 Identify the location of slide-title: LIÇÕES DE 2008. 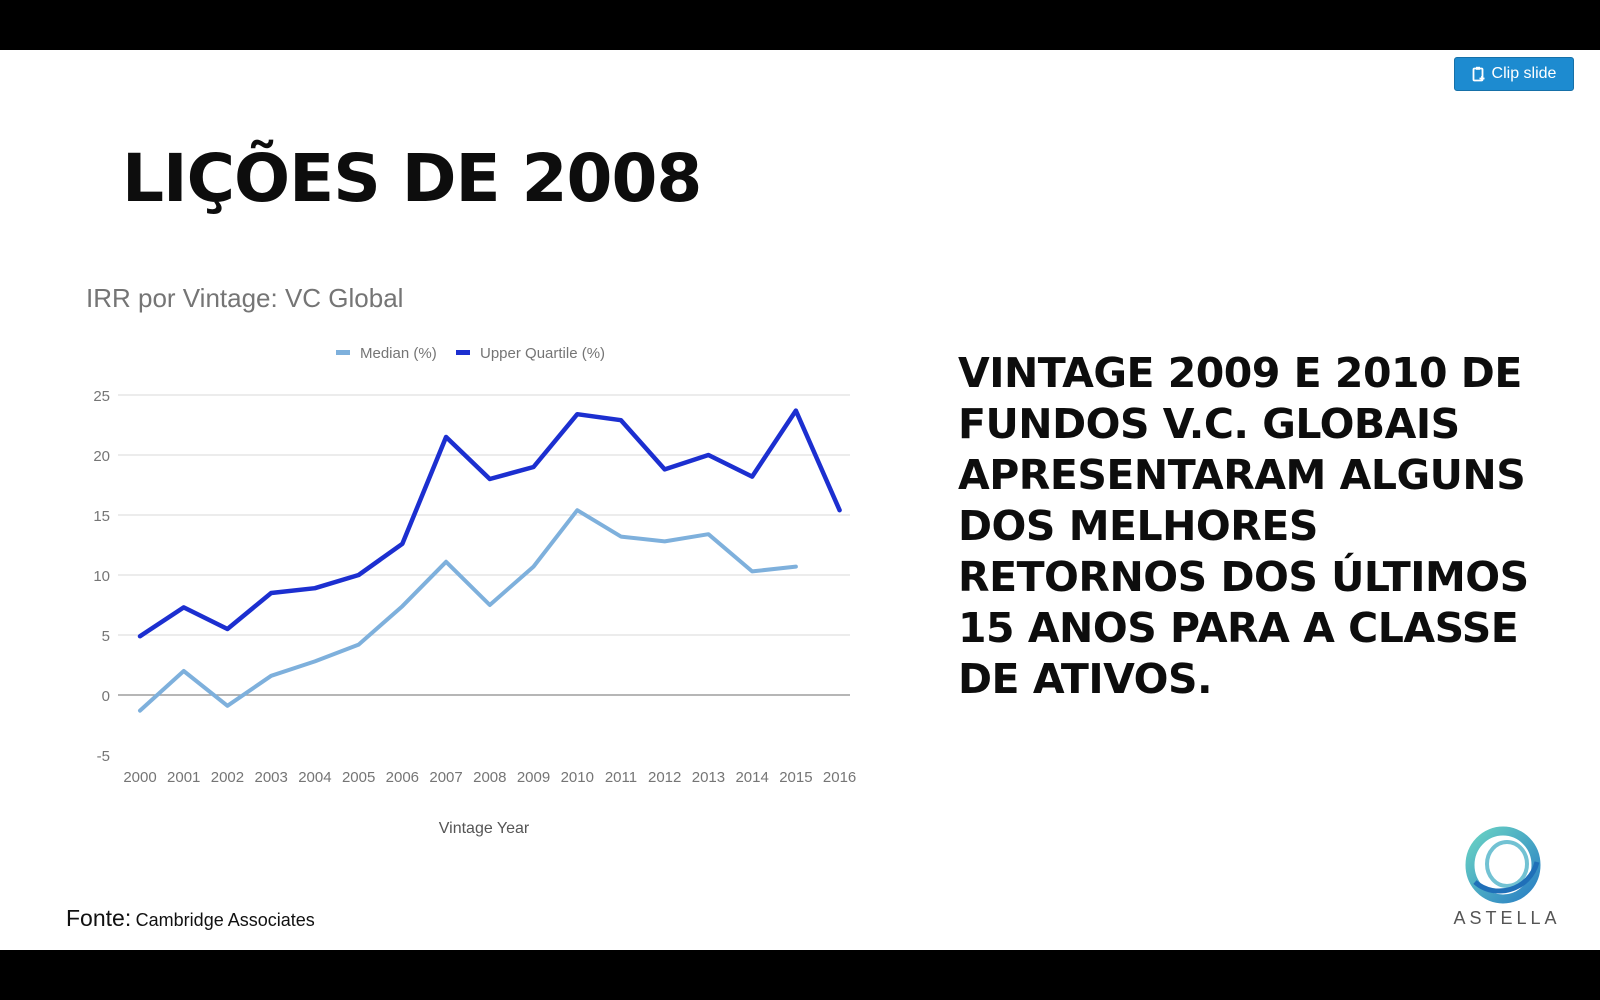
(412, 178).